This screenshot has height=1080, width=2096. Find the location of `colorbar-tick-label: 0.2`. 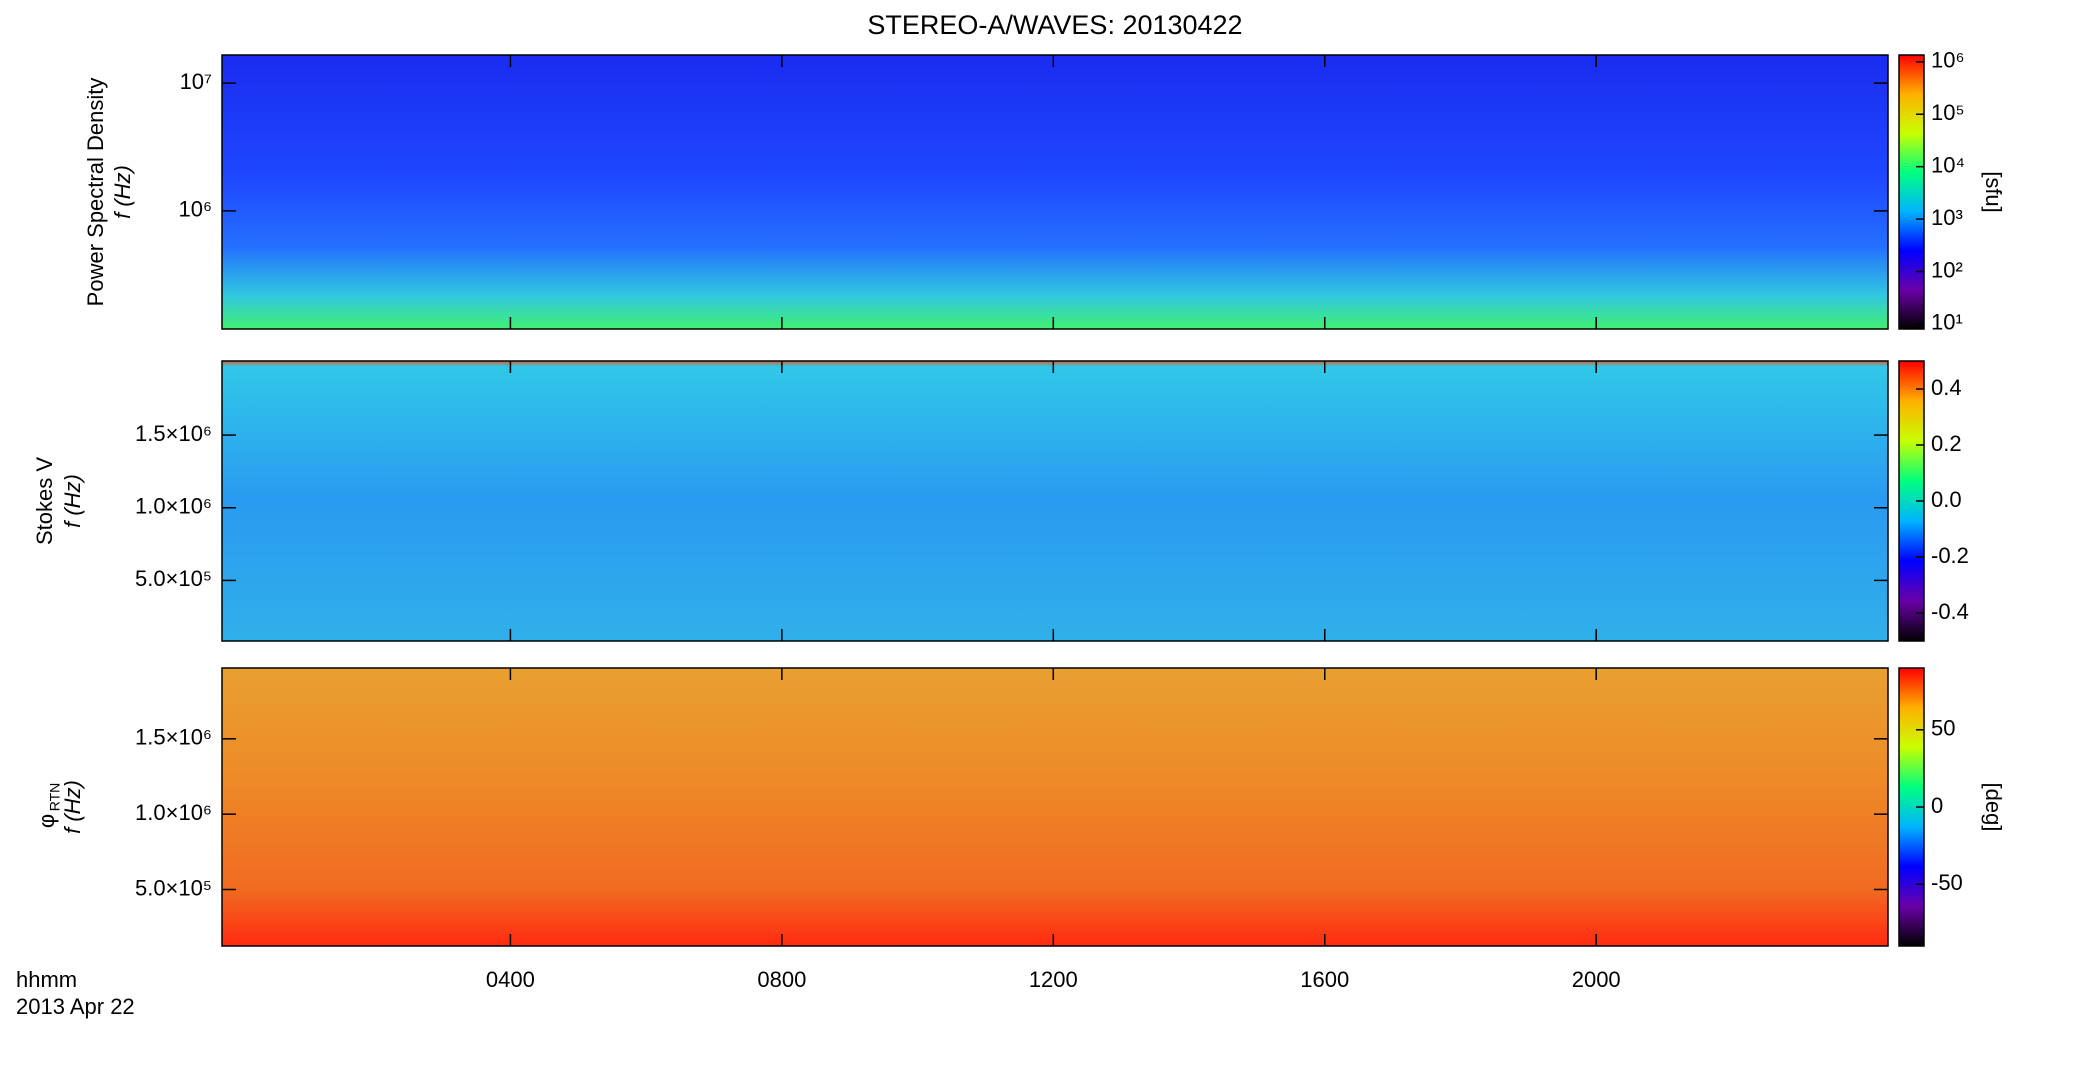

colorbar-tick-label: 0.2 is located at coordinates (1946, 443).